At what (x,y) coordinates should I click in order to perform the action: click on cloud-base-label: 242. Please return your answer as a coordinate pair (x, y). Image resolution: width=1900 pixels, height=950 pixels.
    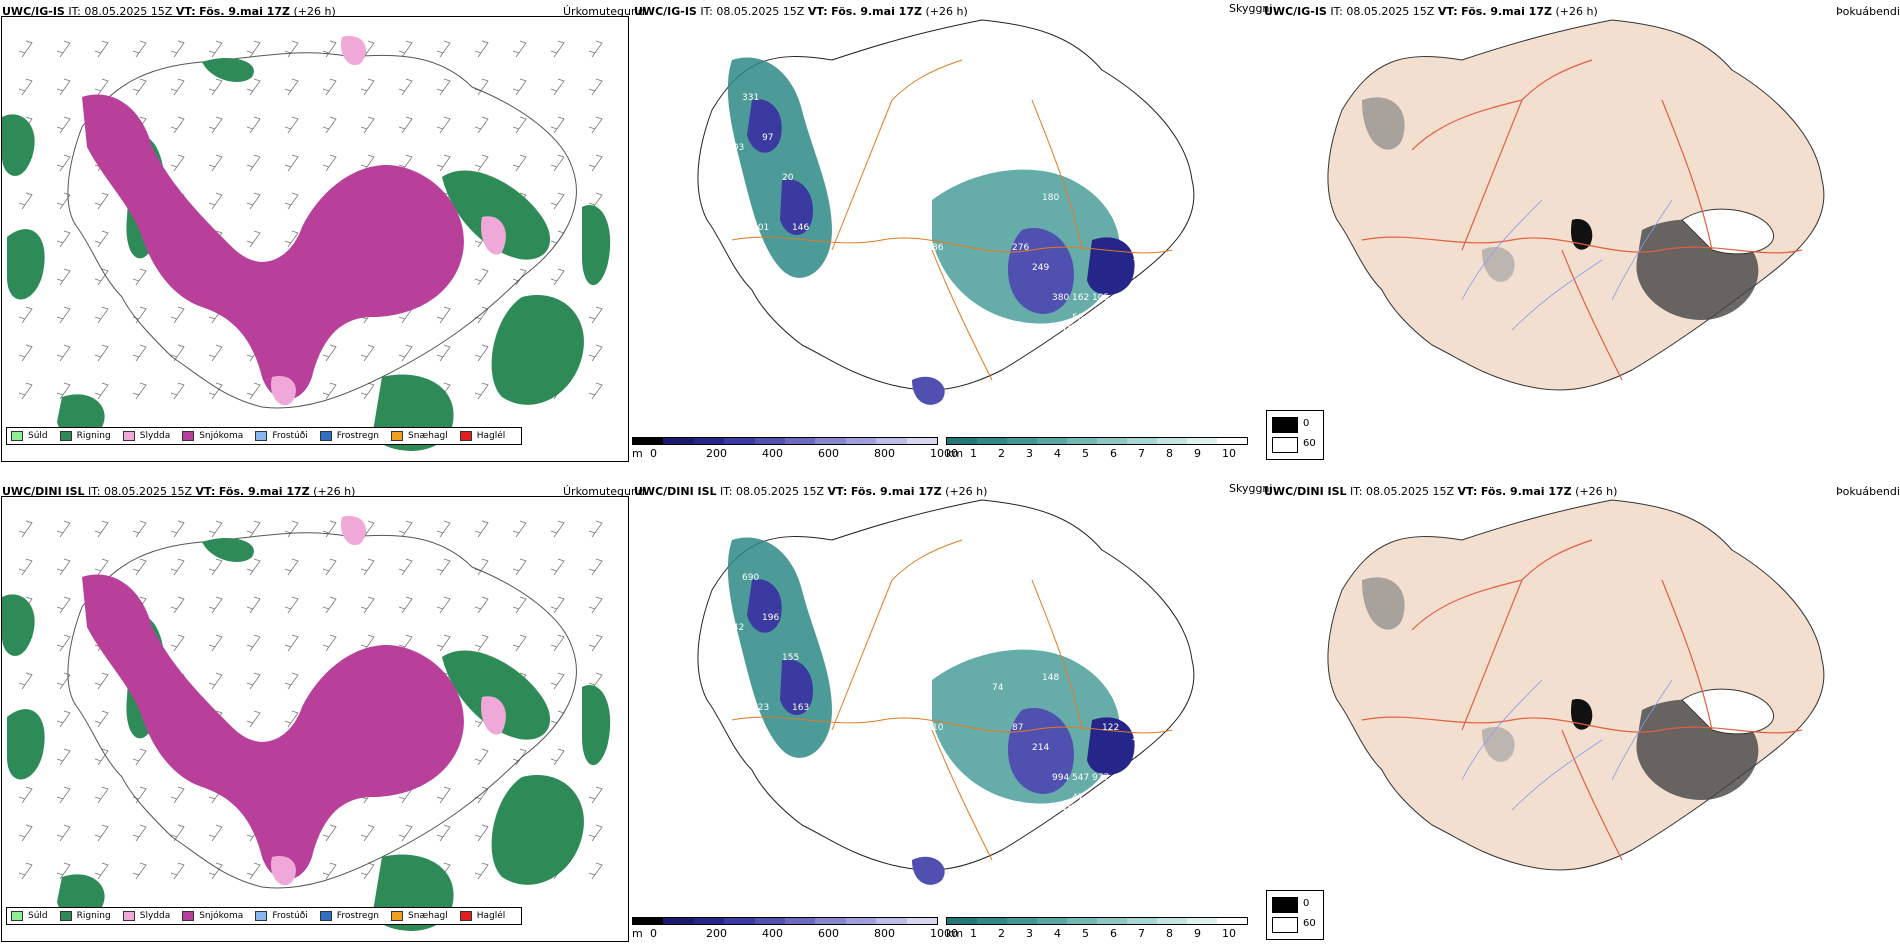
    Looking at the image, I should click on (735, 628).